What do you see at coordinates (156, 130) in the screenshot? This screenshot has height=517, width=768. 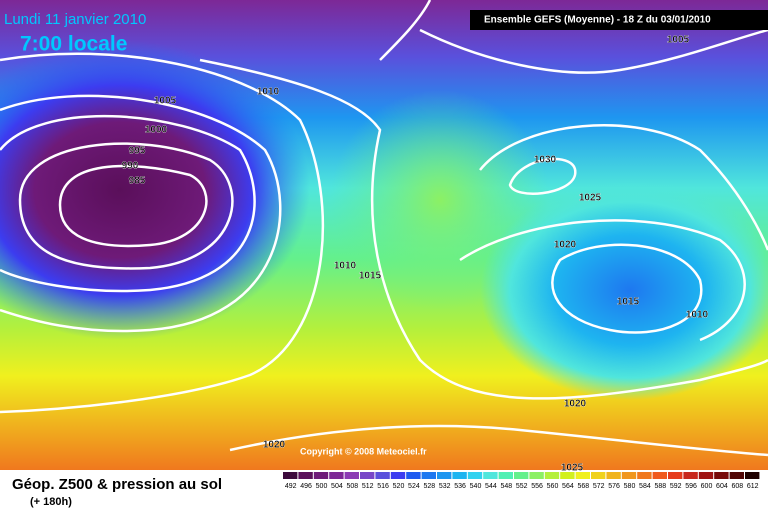 I see `isobar-label: 1000` at bounding box center [156, 130].